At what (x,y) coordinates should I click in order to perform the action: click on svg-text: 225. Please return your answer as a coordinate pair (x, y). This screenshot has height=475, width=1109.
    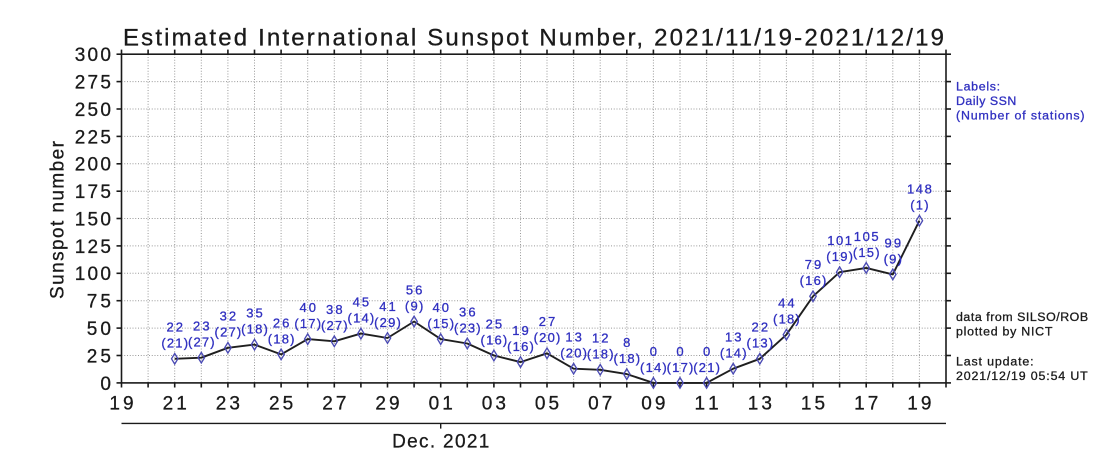
    Looking at the image, I should click on (93, 137).